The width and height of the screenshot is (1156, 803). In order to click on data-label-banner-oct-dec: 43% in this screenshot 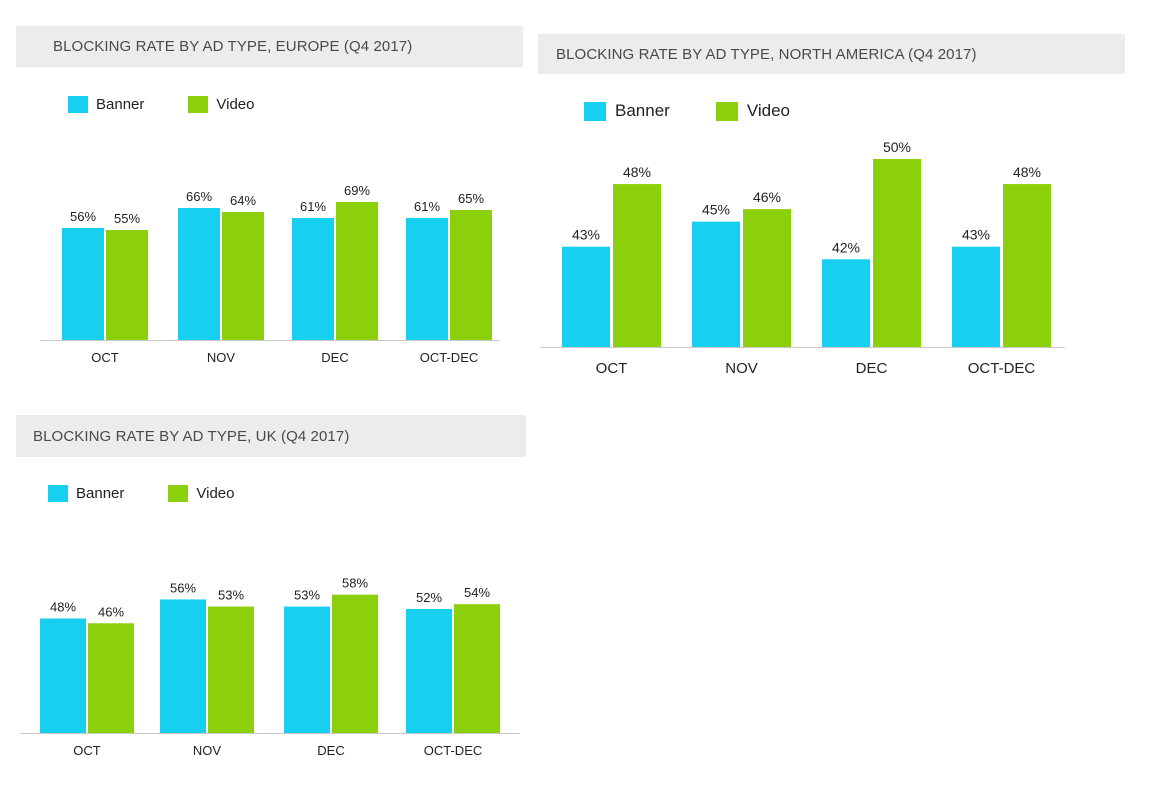, I will do `click(976, 235)`.